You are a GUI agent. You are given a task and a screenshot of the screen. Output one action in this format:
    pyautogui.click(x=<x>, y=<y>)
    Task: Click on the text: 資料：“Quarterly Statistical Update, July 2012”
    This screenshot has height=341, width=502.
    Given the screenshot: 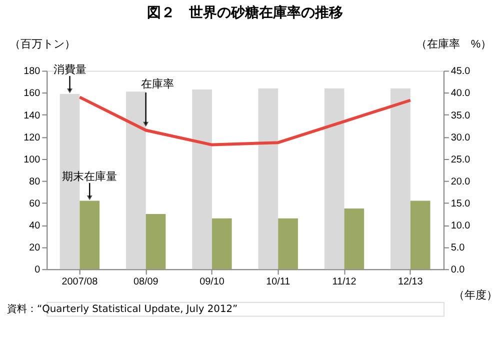 What is the action you would take?
    pyautogui.click(x=122, y=308)
    